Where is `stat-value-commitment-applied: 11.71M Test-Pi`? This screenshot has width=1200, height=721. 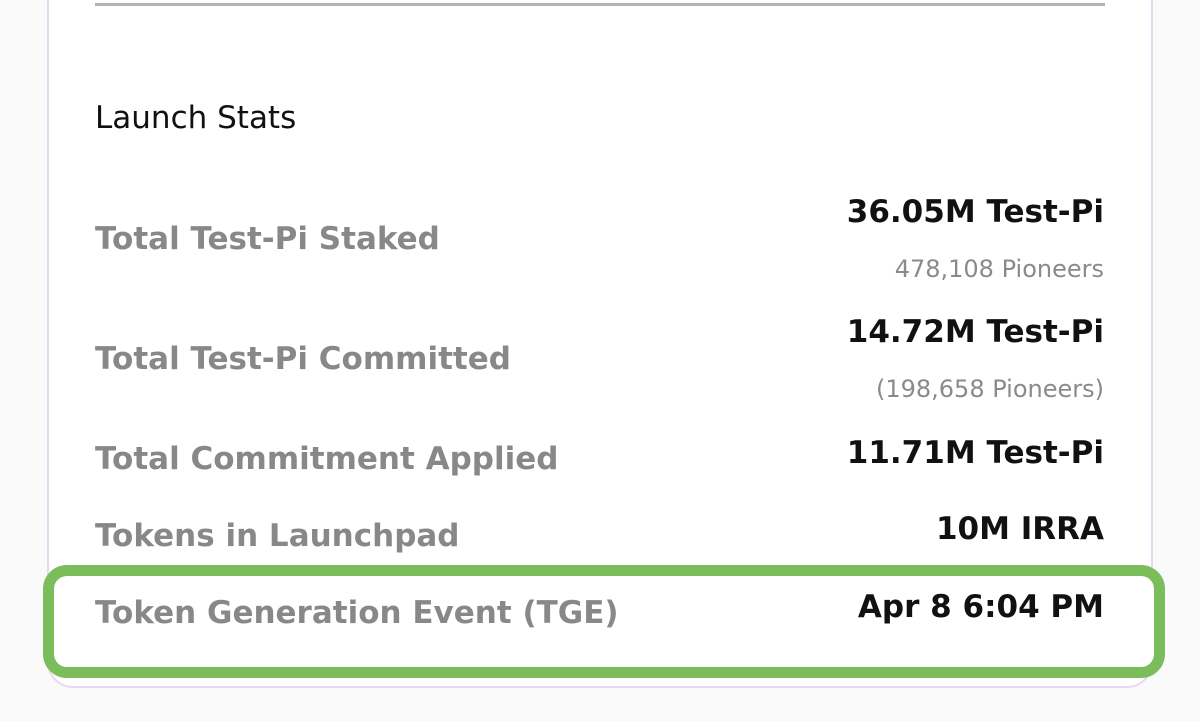 stat-value-commitment-applied: 11.71M Test-Pi is located at coordinates (975, 453).